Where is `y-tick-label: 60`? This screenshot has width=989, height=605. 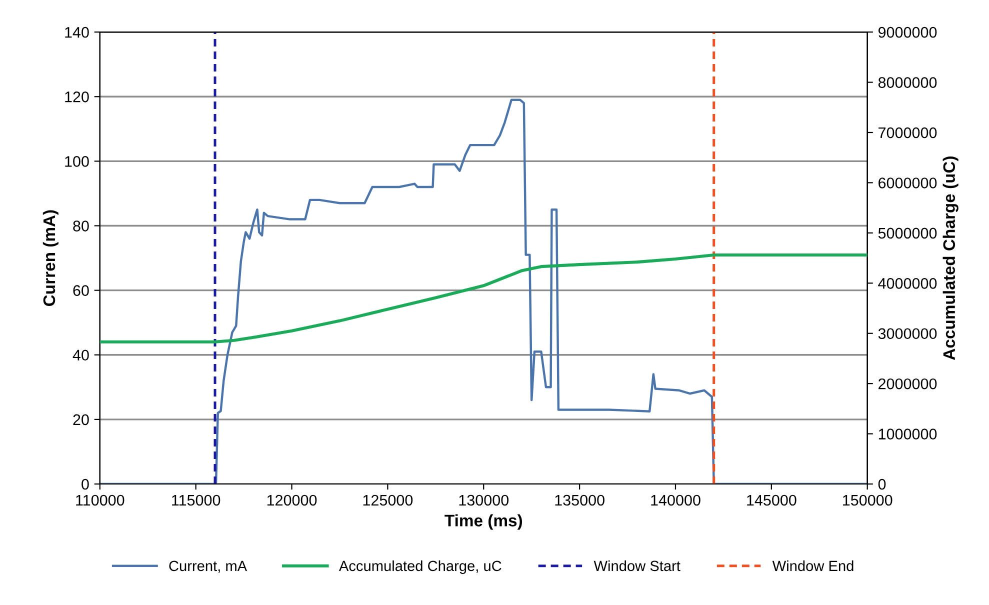 y-tick-label: 60 is located at coordinates (81, 290).